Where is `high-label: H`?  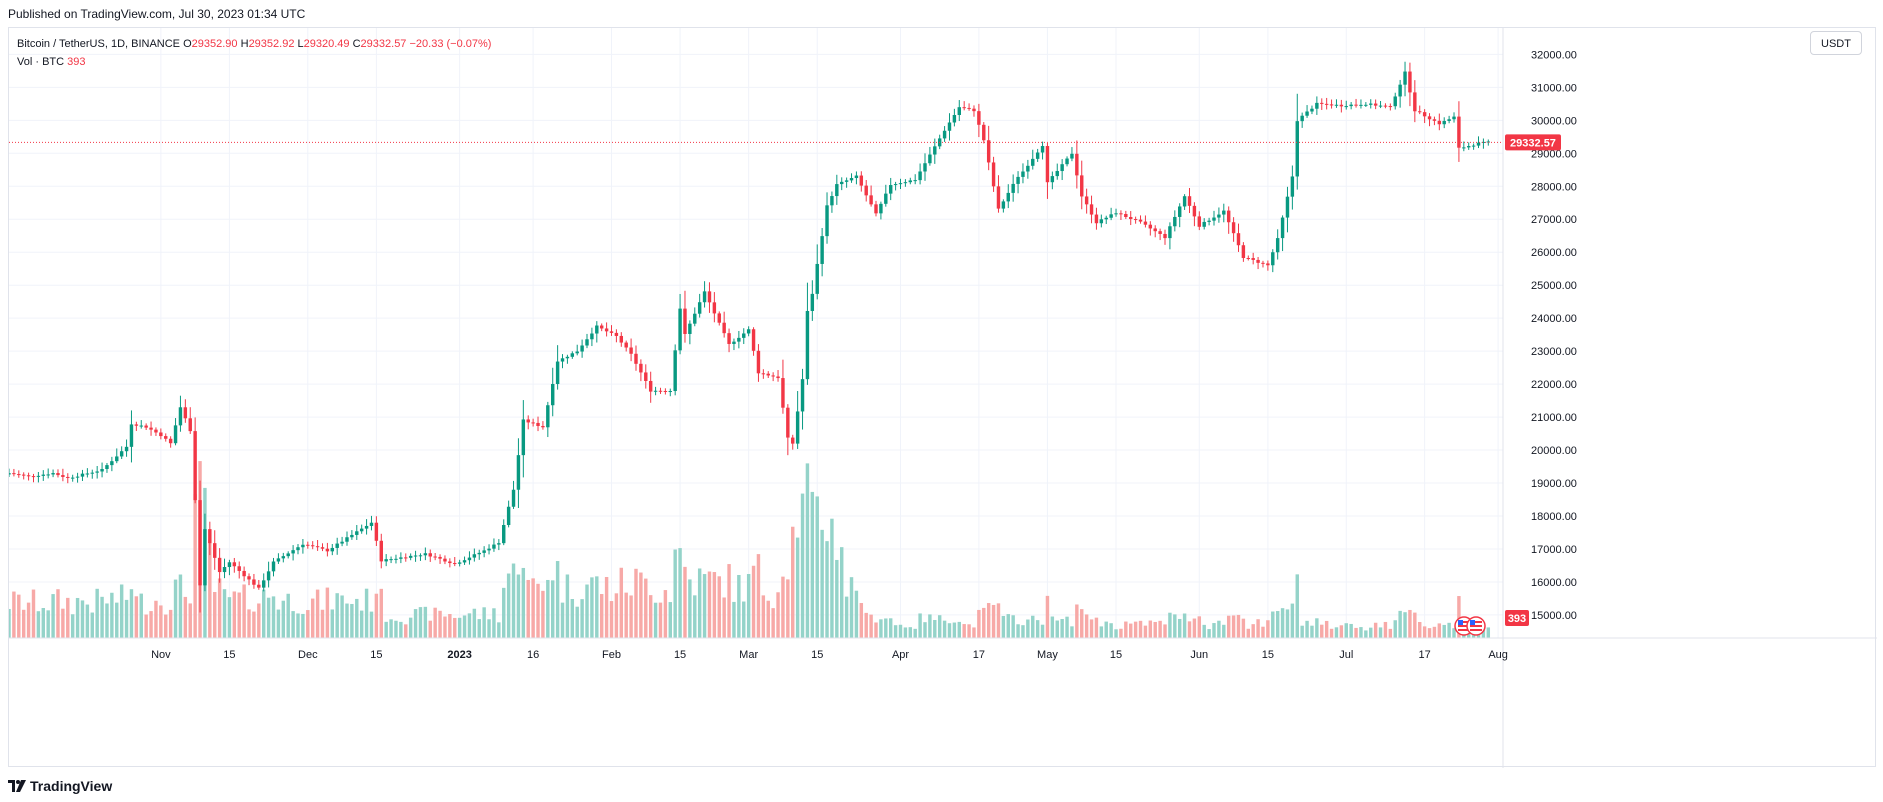 high-label: H is located at coordinates (244, 44).